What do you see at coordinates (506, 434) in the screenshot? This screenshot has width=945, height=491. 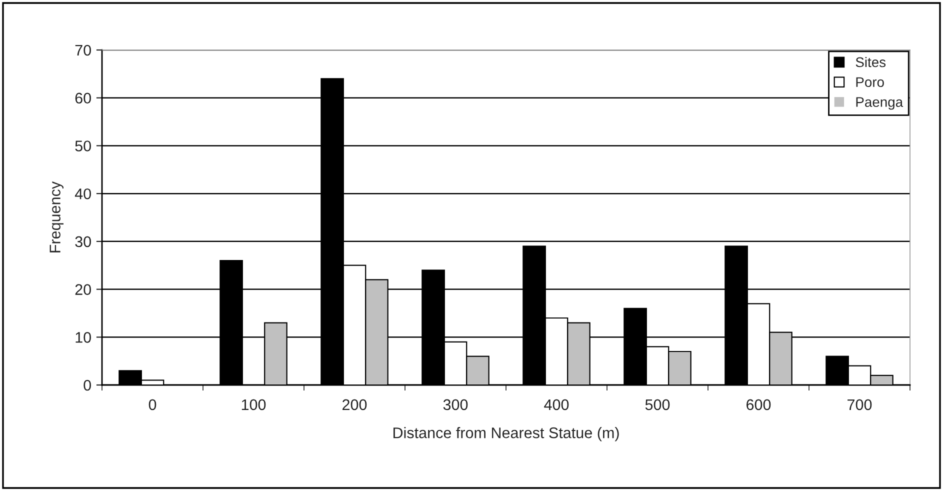 I see `x-axis-title: Distance from Nearest Statue (m)` at bounding box center [506, 434].